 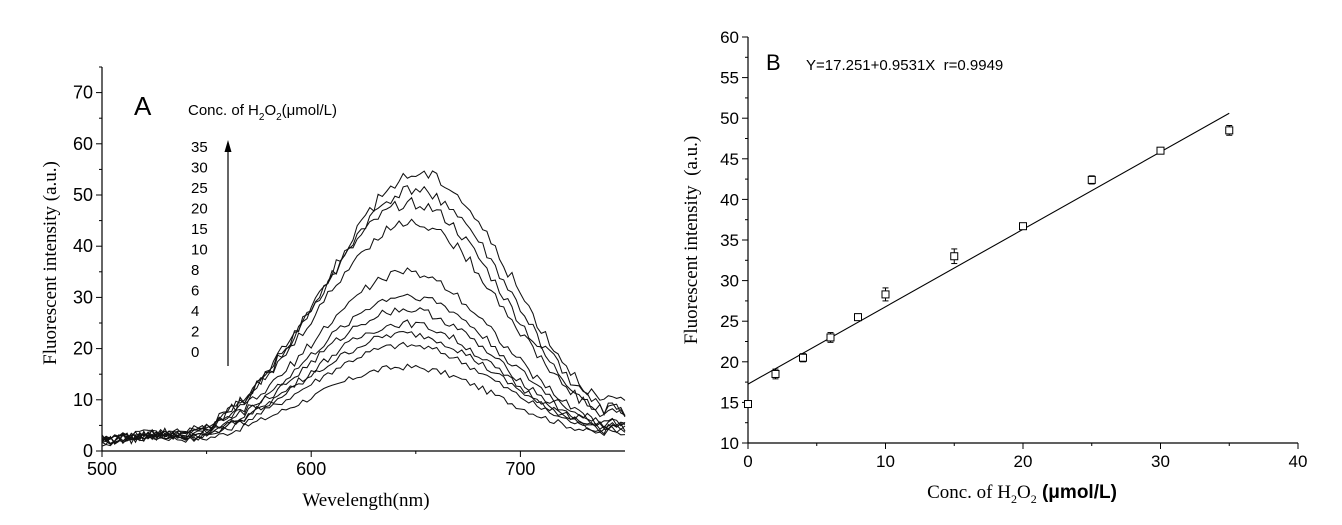 What do you see at coordinates (729, 118) in the screenshot?
I see `panel-b-y-tick-label: 50` at bounding box center [729, 118].